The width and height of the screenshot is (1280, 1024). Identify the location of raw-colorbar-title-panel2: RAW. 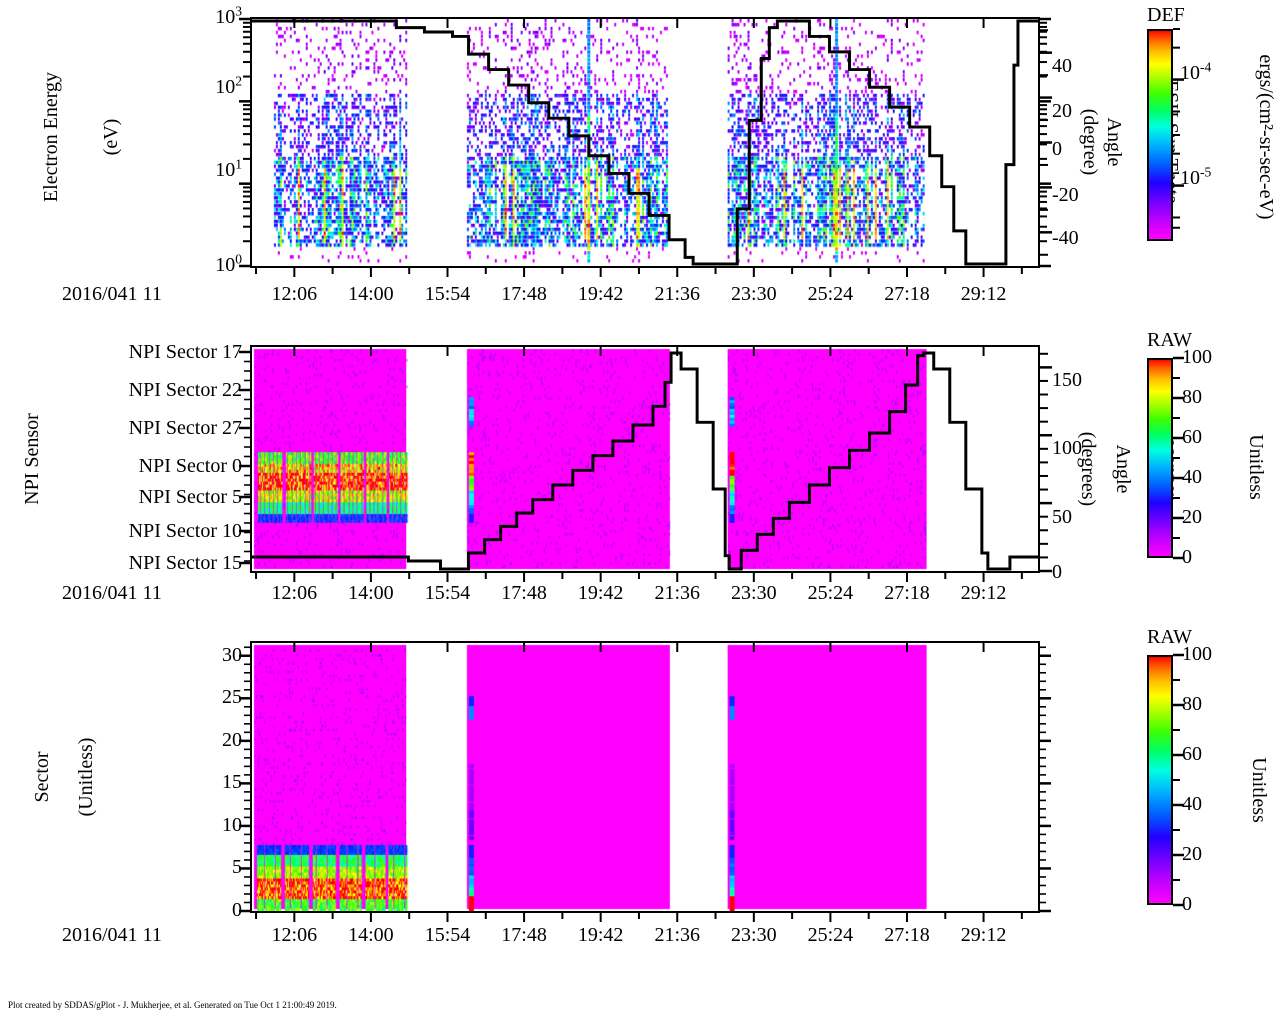
(1170, 340).